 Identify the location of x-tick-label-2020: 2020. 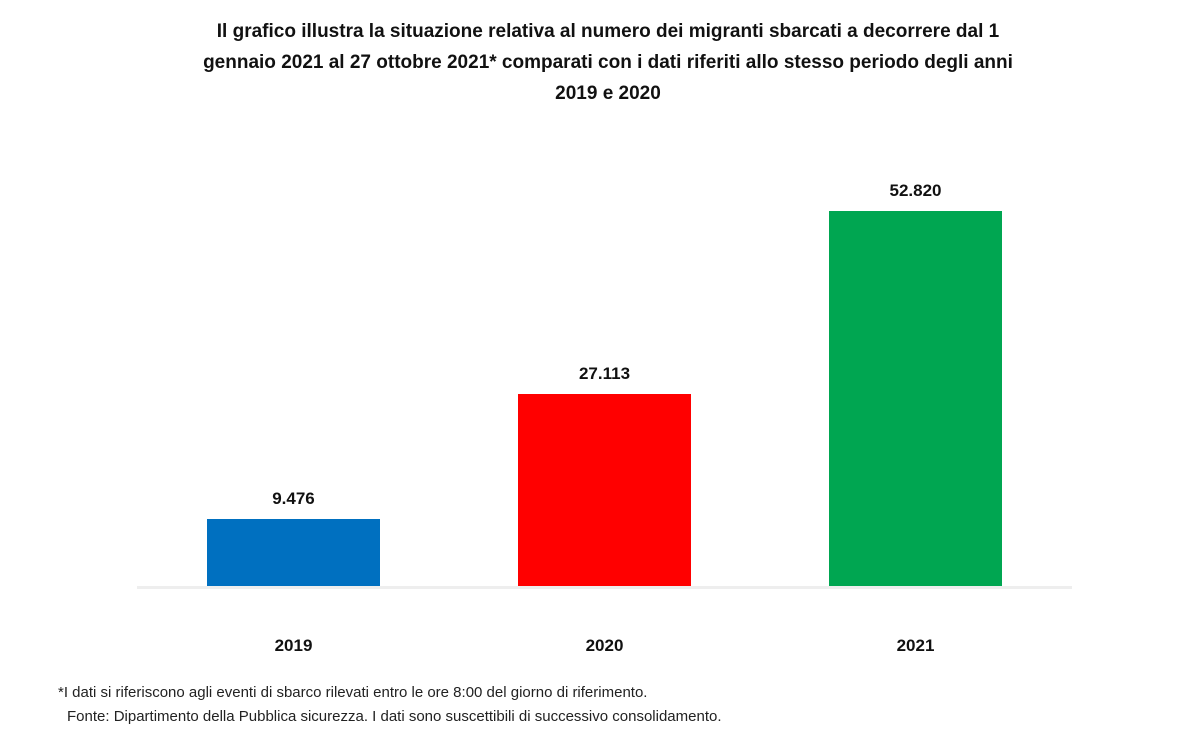
(604, 645).